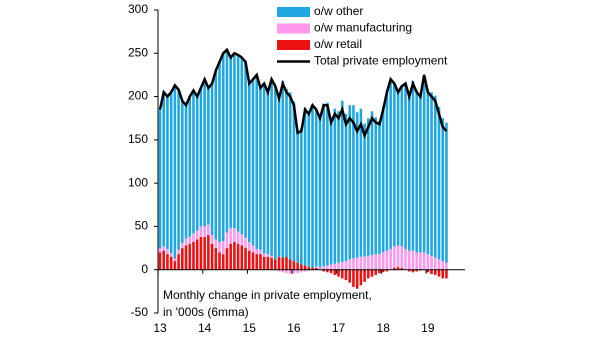  Describe the element at coordinates (294, 328) in the screenshot. I see `x-tick-label: 16` at that location.